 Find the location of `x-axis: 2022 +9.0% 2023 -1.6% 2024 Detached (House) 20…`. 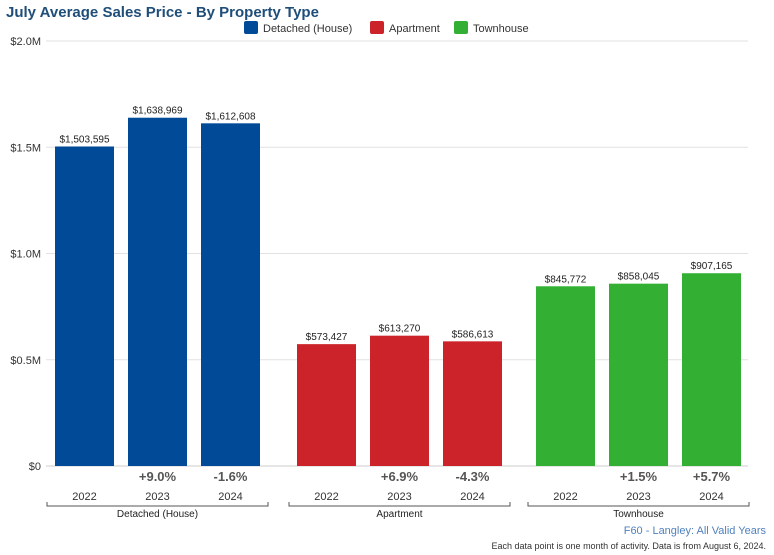

x-axis: 2022 +9.0% 2023 -1.6% 2024 Detached (House) 20… is located at coordinates (398, 494).